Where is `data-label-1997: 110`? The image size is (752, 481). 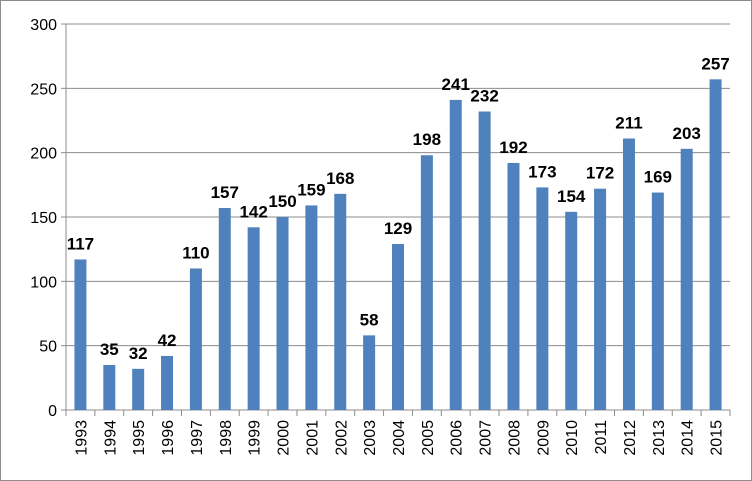
data-label-1997: 110 is located at coordinates (195, 252).